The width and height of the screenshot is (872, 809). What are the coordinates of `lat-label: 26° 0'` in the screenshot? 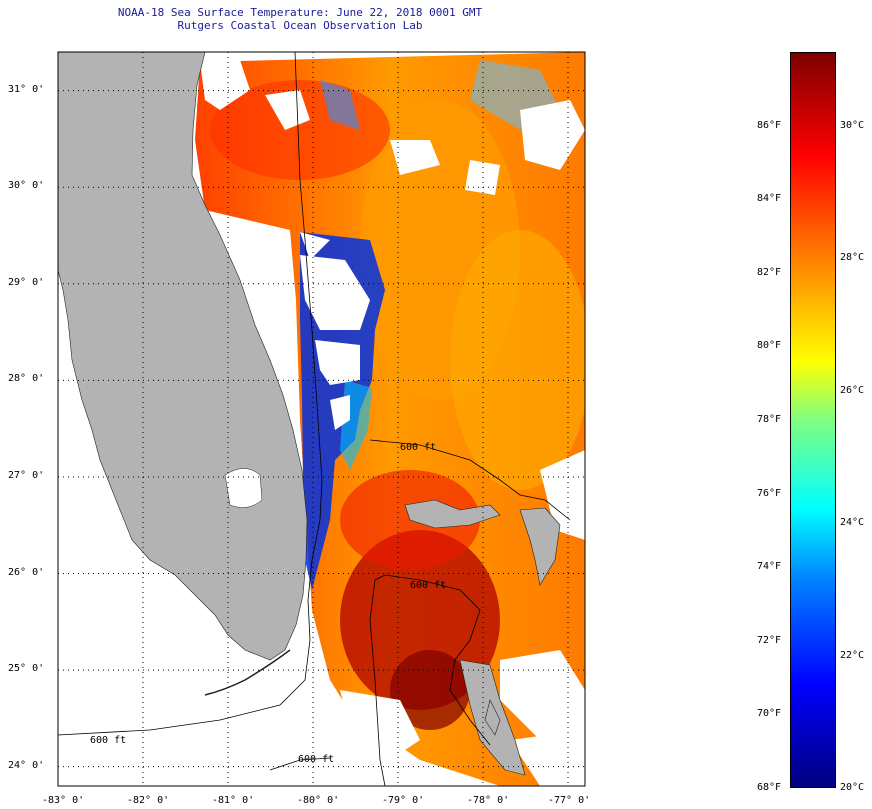 It's located at (26, 572).